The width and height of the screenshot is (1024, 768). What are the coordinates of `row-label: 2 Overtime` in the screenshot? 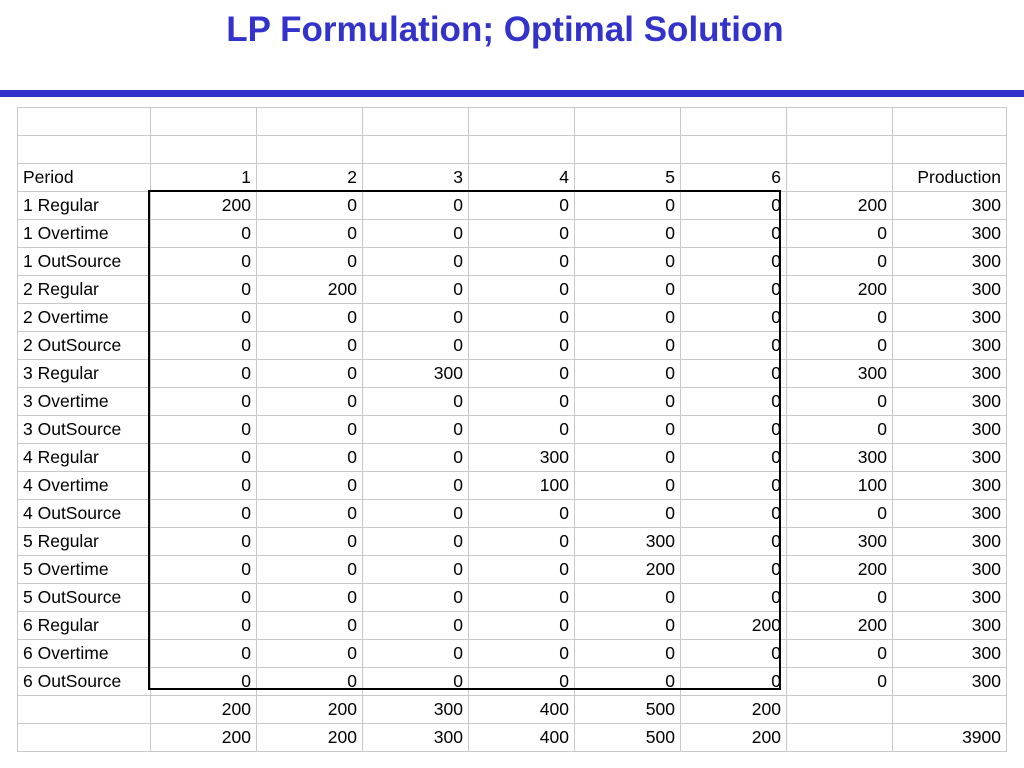 It's located at (84, 317).